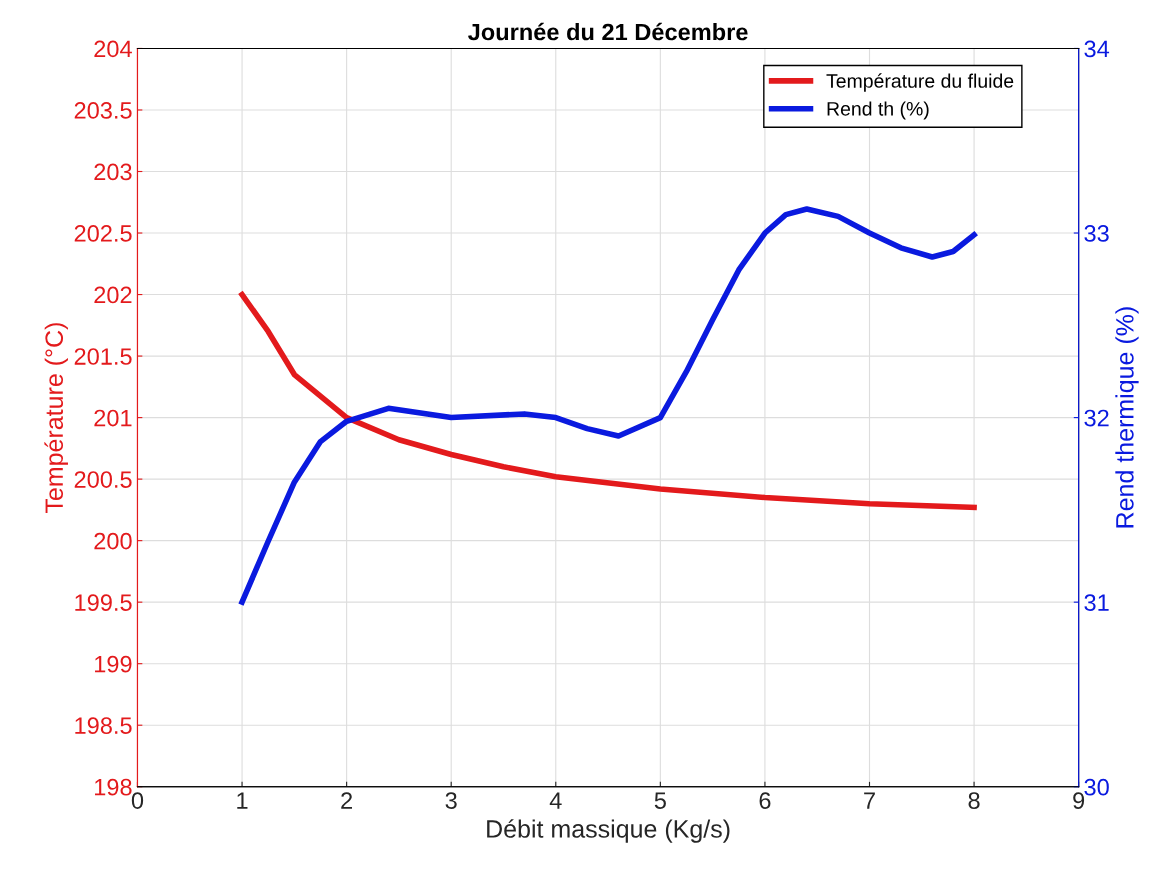 The width and height of the screenshot is (1175, 881). Describe the element at coordinates (113, 541) in the screenshot. I see `y-tick-label: 200` at that location.